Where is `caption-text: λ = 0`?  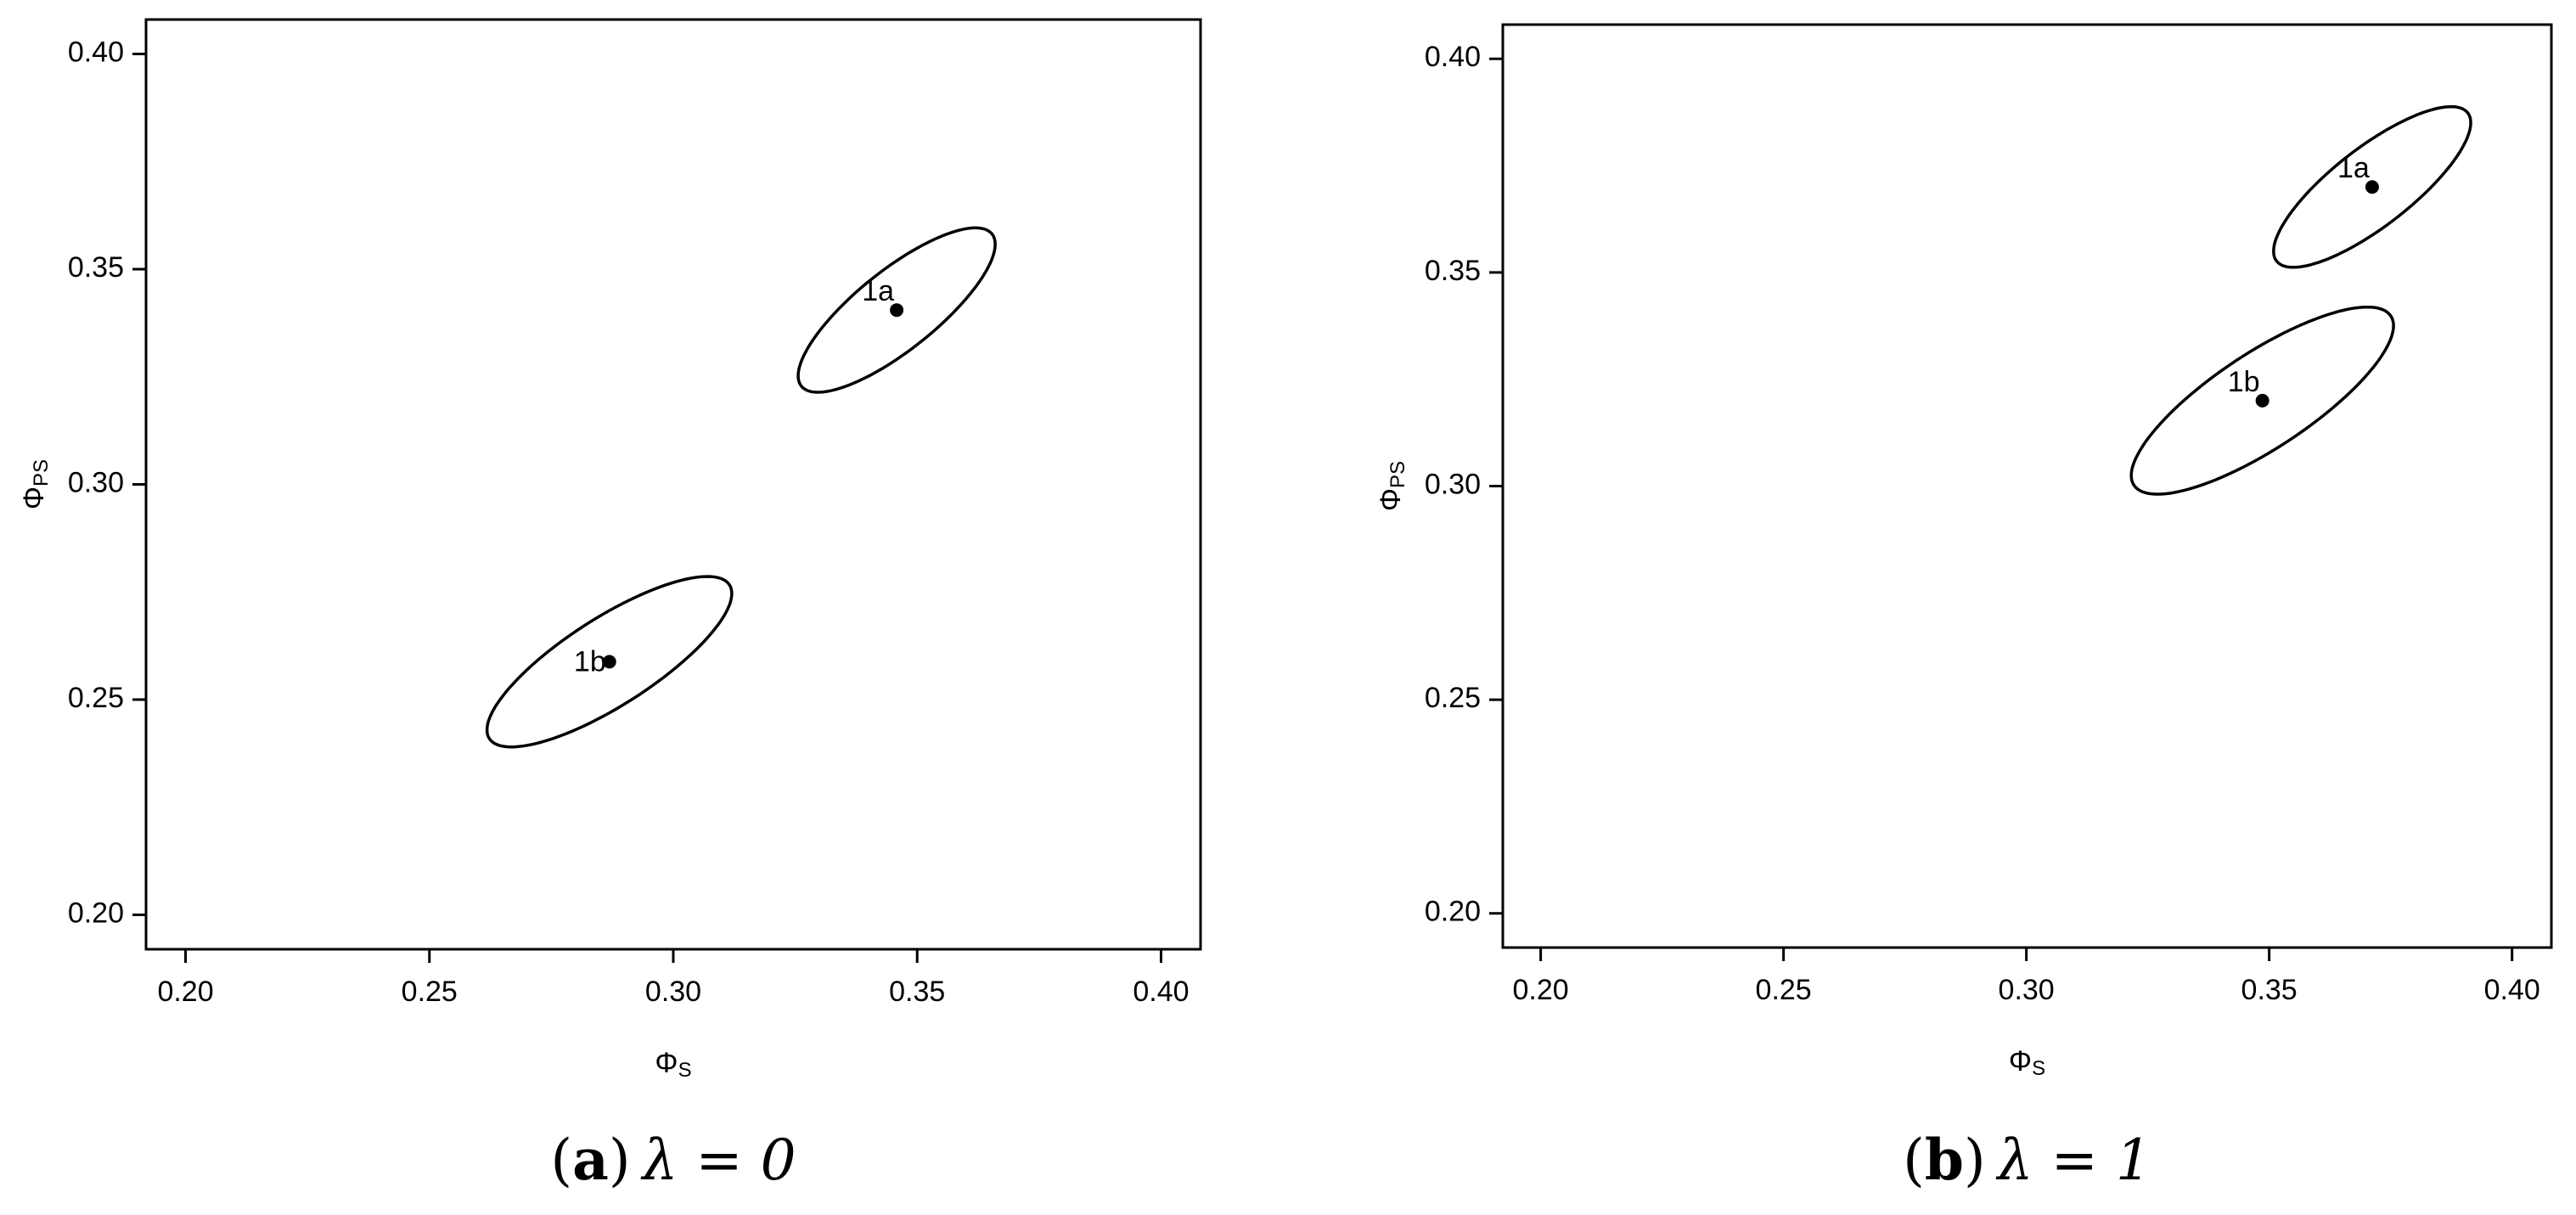
caption-text: λ = 0 is located at coordinates (718, 1160).